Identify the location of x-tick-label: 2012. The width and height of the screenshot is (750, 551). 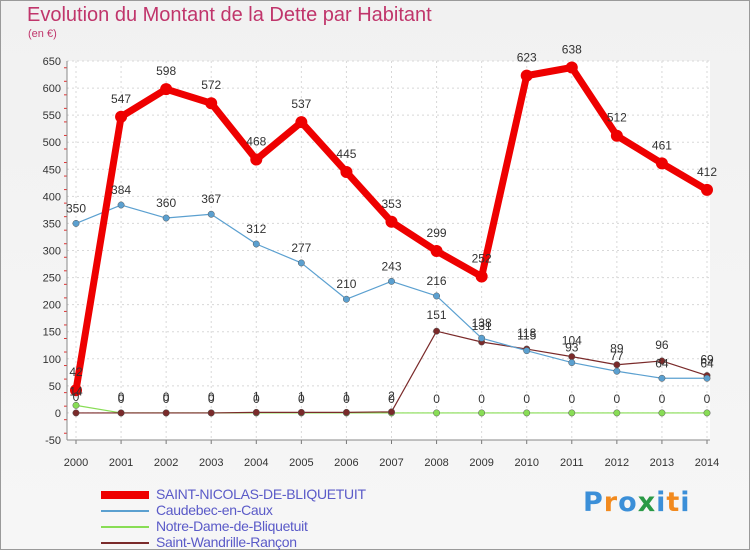
(617, 463).